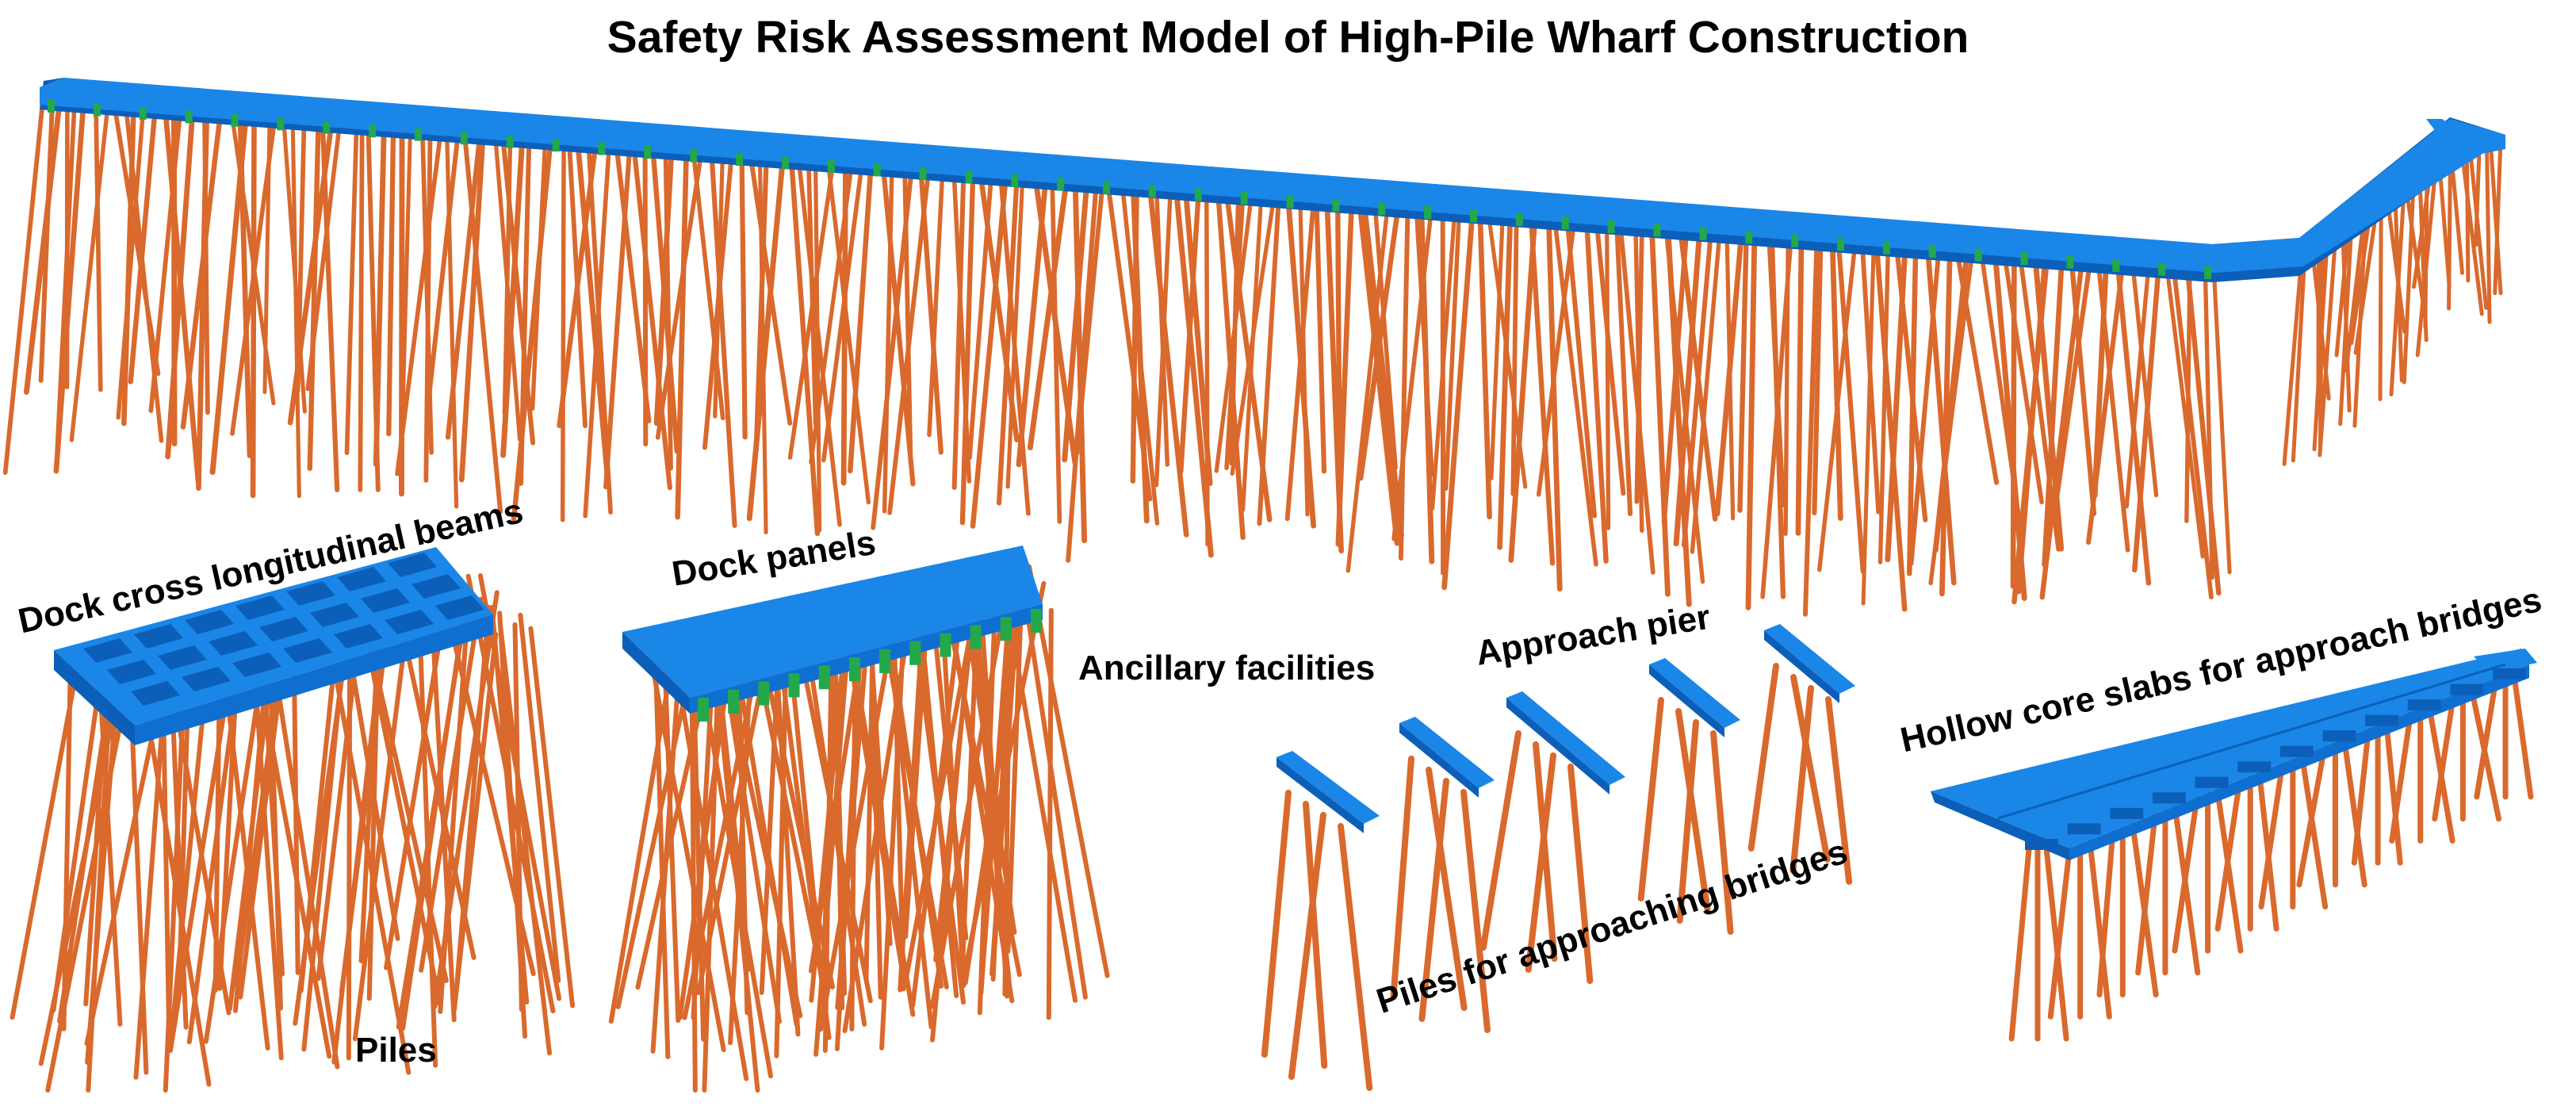 This screenshot has height=1110, width=2576. I want to click on dock-panels-ancillary, so click(870, 665).